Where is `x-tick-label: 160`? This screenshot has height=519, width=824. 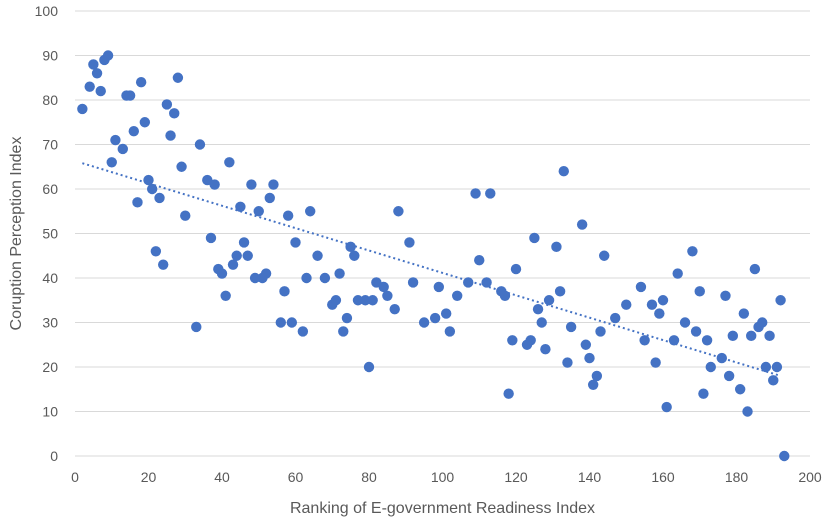
x-tick-label: 160 is located at coordinates (663, 477).